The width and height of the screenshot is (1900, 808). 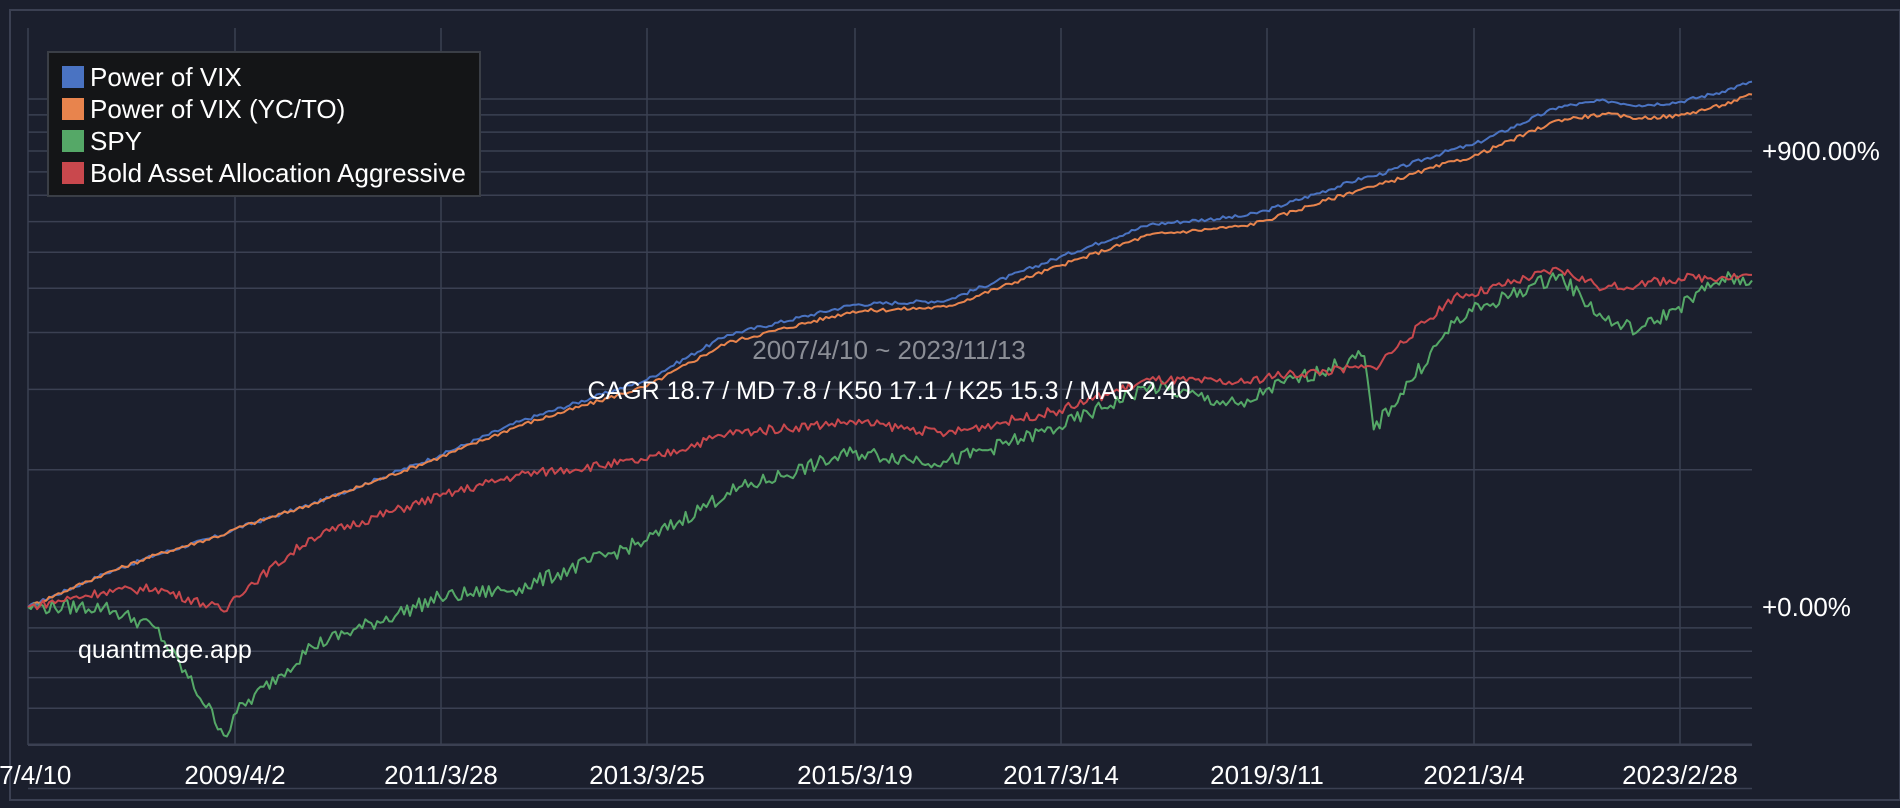 I want to click on x-tick-label: 2023/2/28, so click(x=1680, y=775).